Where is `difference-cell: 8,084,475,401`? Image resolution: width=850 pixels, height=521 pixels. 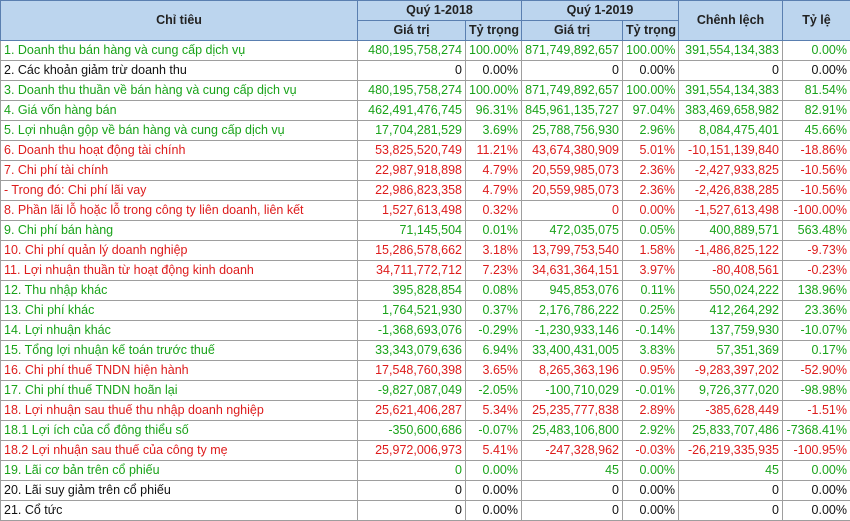 difference-cell: 8,084,475,401 is located at coordinates (730, 130).